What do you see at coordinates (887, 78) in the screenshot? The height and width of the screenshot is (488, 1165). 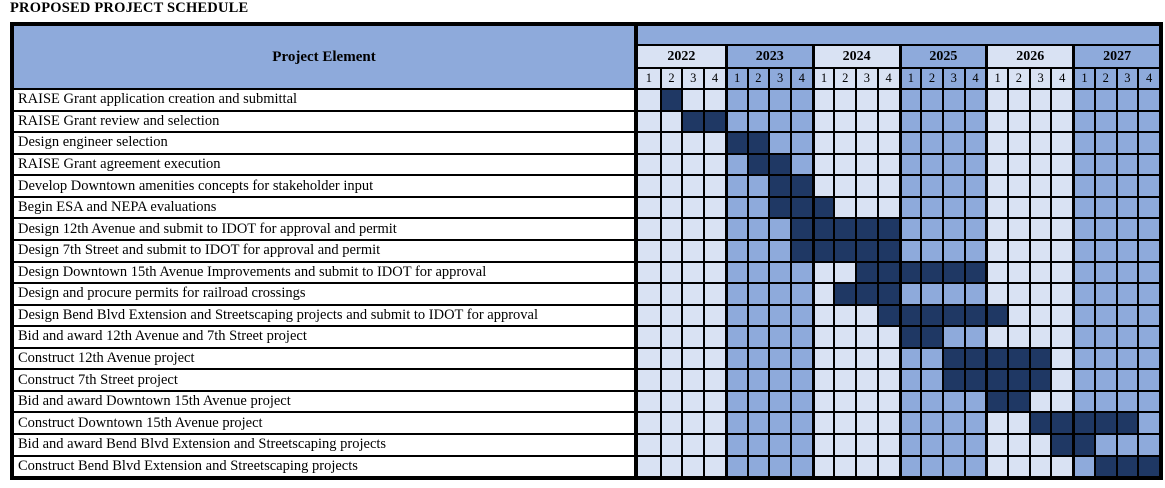 I see `quarter-header-2024-q4: 4` at bounding box center [887, 78].